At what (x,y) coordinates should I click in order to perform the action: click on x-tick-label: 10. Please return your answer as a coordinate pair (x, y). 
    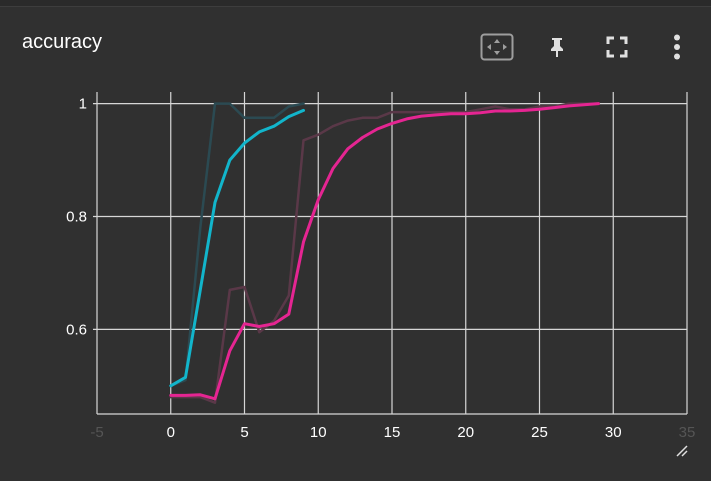
    Looking at the image, I should click on (318, 432).